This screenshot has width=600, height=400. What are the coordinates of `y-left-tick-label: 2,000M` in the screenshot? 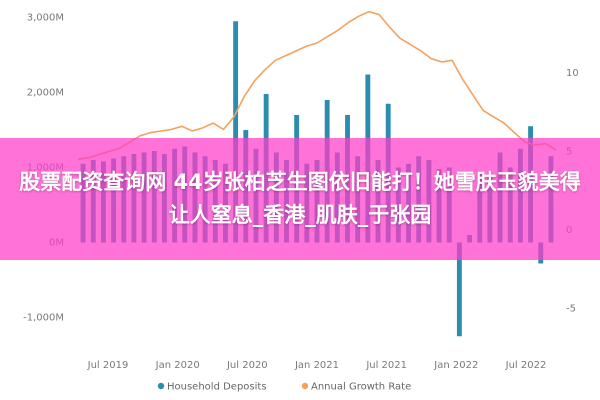 It's located at (45, 93).